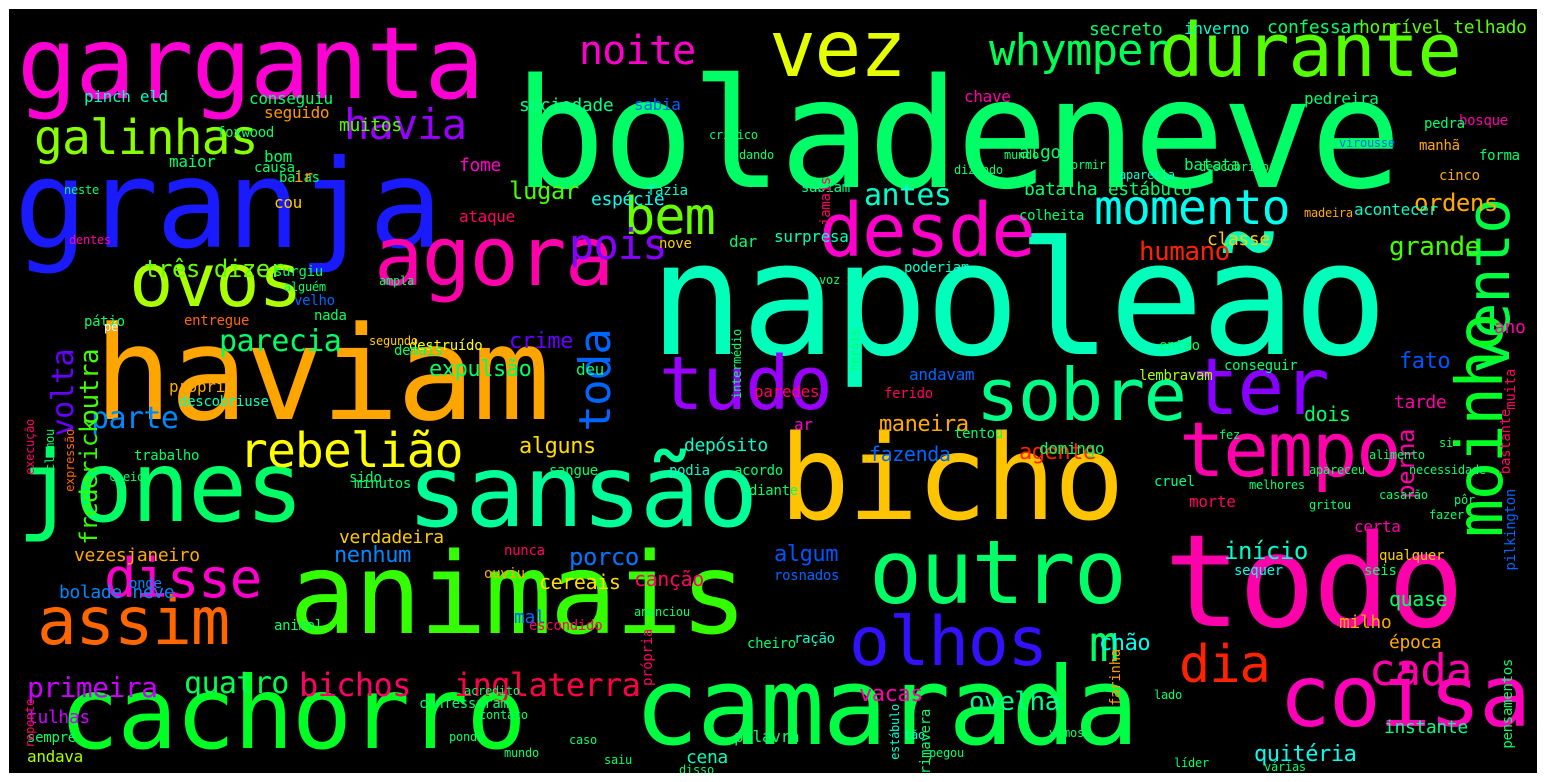 The width and height of the screenshot is (1545, 782). What do you see at coordinates (1314, 582) in the screenshot?
I see `cloud-word: todo` at bounding box center [1314, 582].